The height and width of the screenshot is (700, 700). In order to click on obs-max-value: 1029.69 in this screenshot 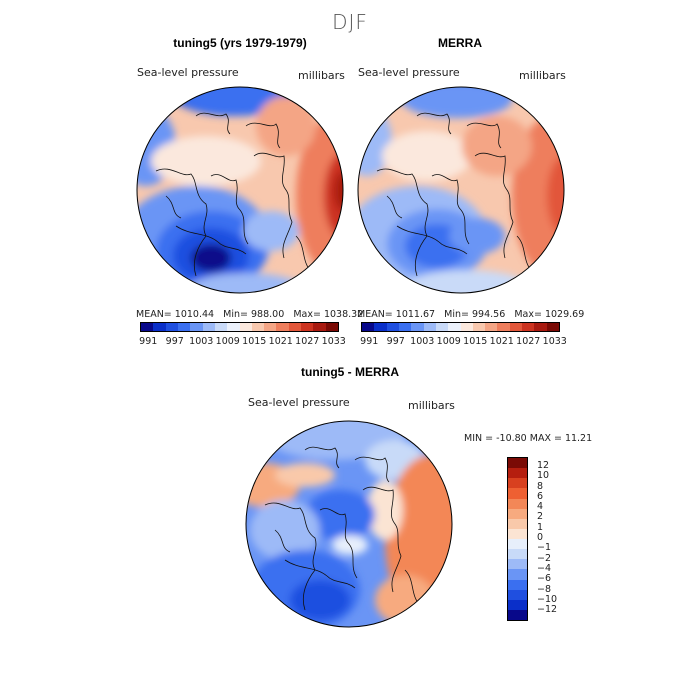, I will do `click(564, 314)`.